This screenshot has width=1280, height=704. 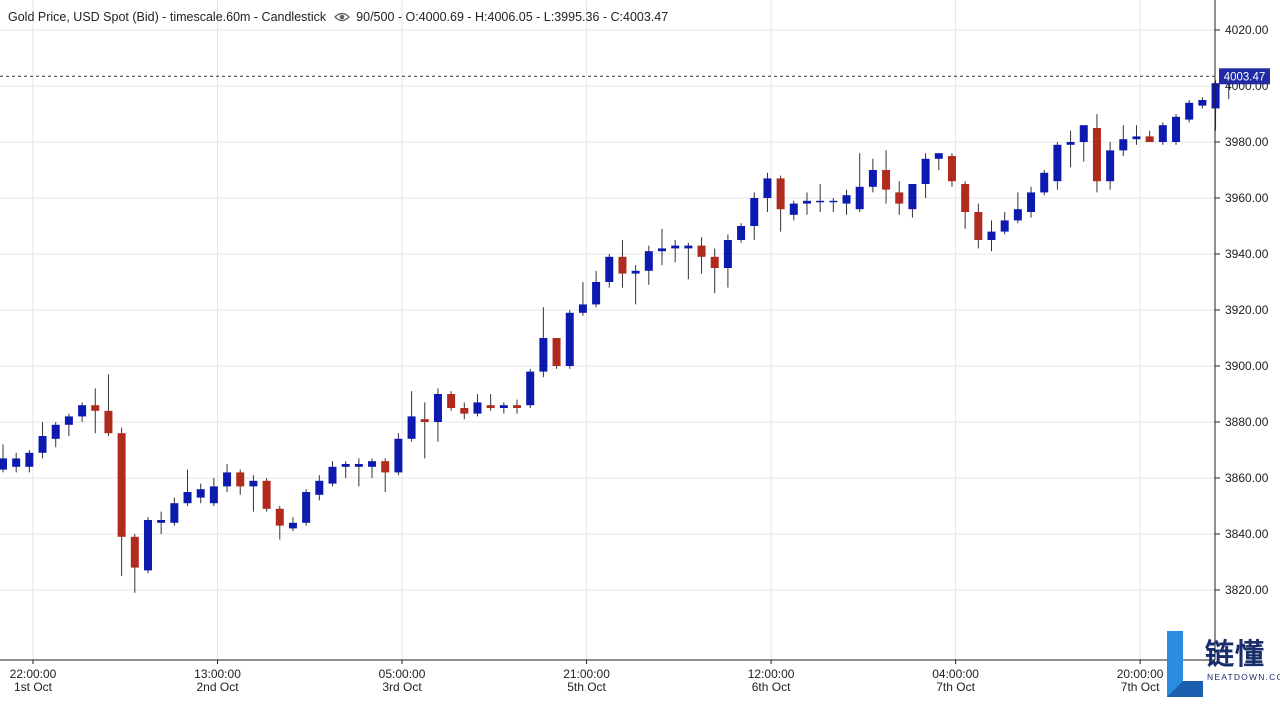 I want to click on logo-mark-icon, so click(x=1185, y=664).